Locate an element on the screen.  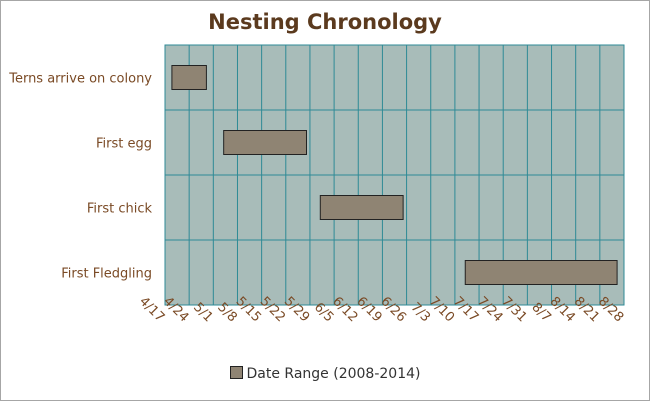
legend: Date Range (2008-2014) is located at coordinates (325, 374).